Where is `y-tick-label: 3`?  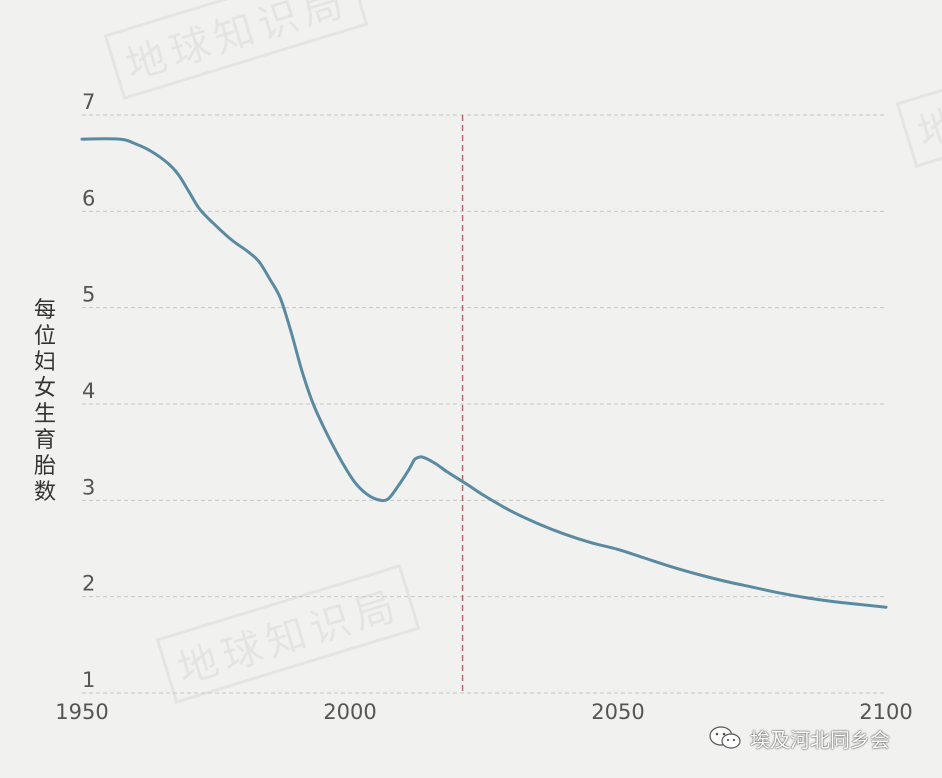 y-tick-label: 3 is located at coordinates (88, 487).